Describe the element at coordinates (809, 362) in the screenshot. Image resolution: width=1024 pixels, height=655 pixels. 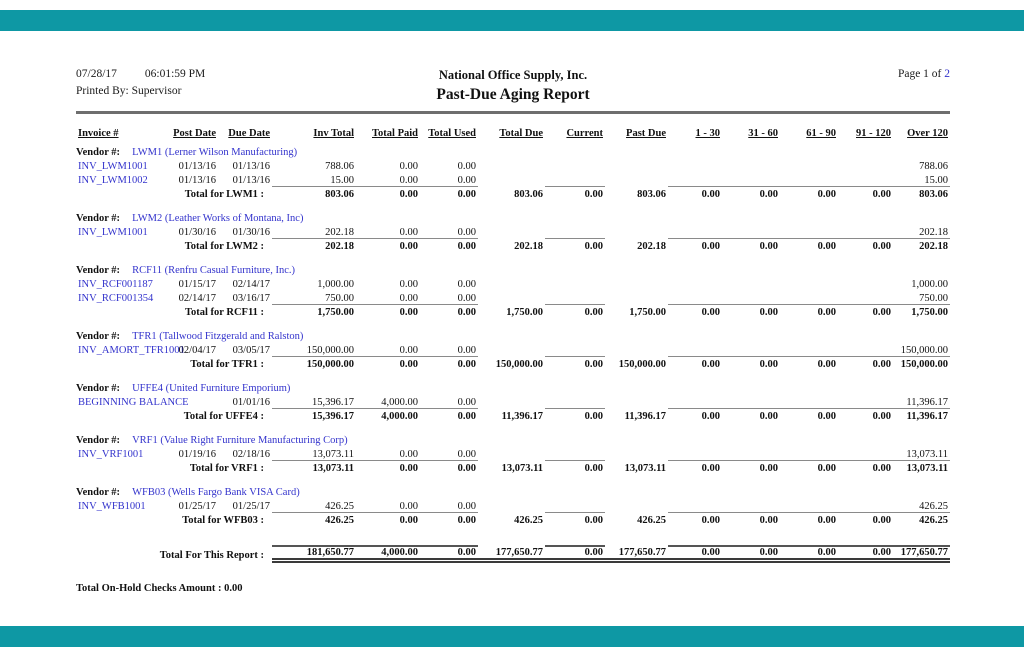
I see `vendor-total-a3: 0.00` at that location.